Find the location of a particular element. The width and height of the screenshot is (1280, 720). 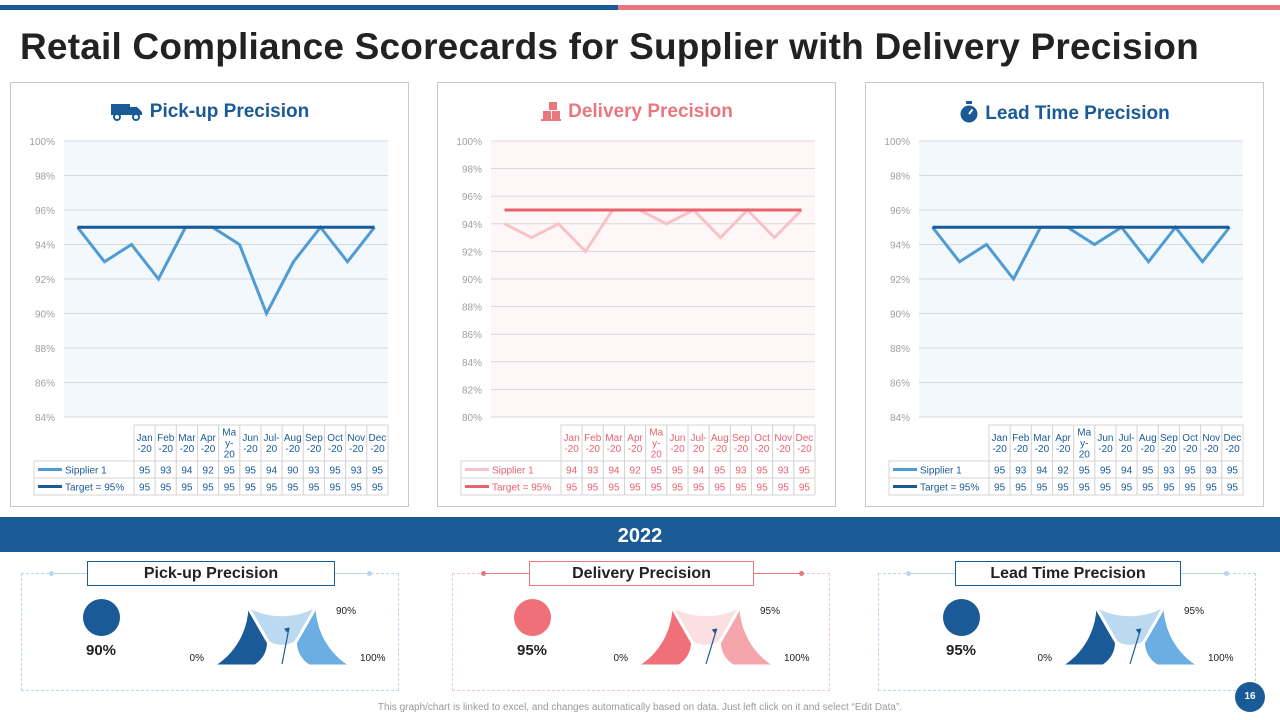

y-tick-label: 80% is located at coordinates (472, 418).